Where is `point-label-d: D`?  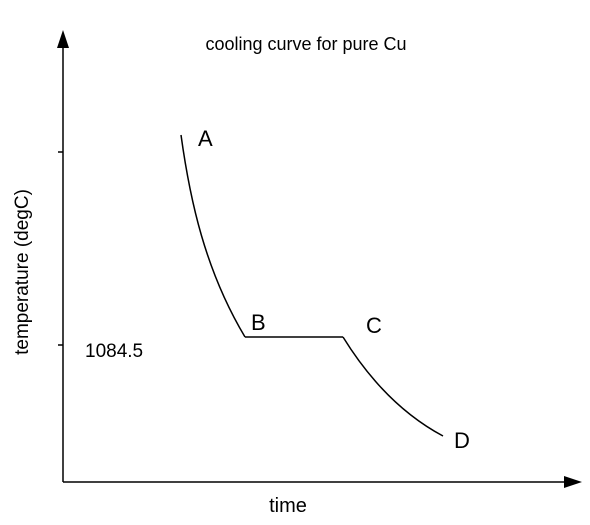
point-label-d: D is located at coordinates (462, 440).